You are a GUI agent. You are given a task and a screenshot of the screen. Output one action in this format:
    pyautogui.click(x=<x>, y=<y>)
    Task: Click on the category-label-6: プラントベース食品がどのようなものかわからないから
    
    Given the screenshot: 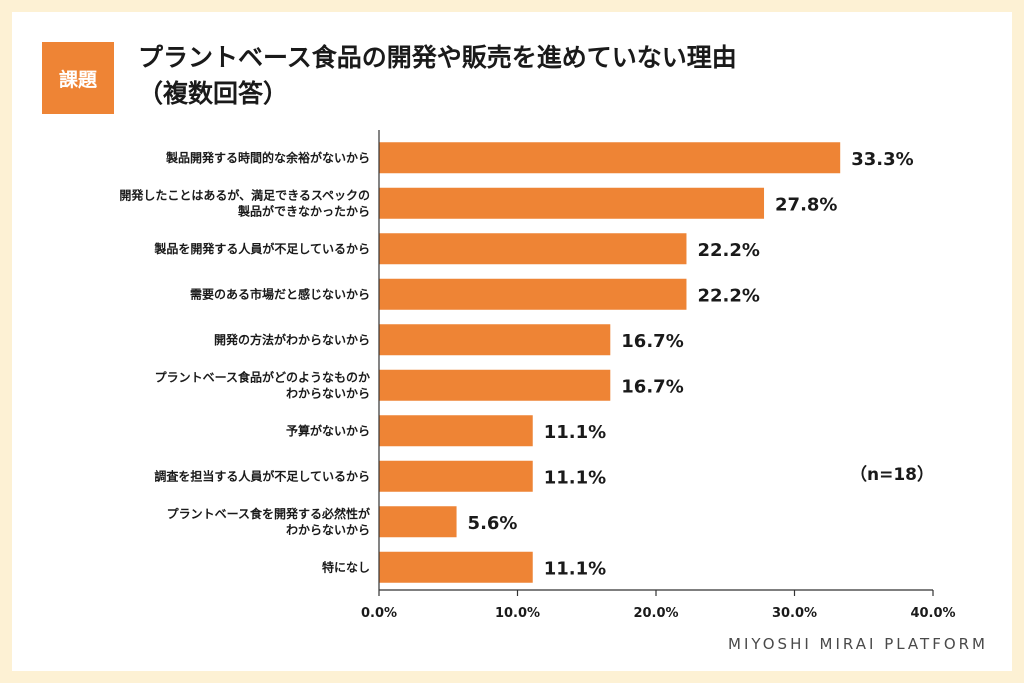 What is the action you would take?
    pyautogui.click(x=262, y=384)
    